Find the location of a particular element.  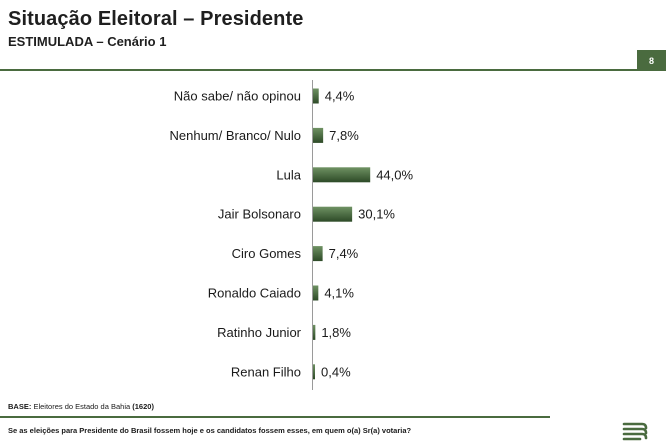

stripes-logo-icon is located at coordinates (635, 431).